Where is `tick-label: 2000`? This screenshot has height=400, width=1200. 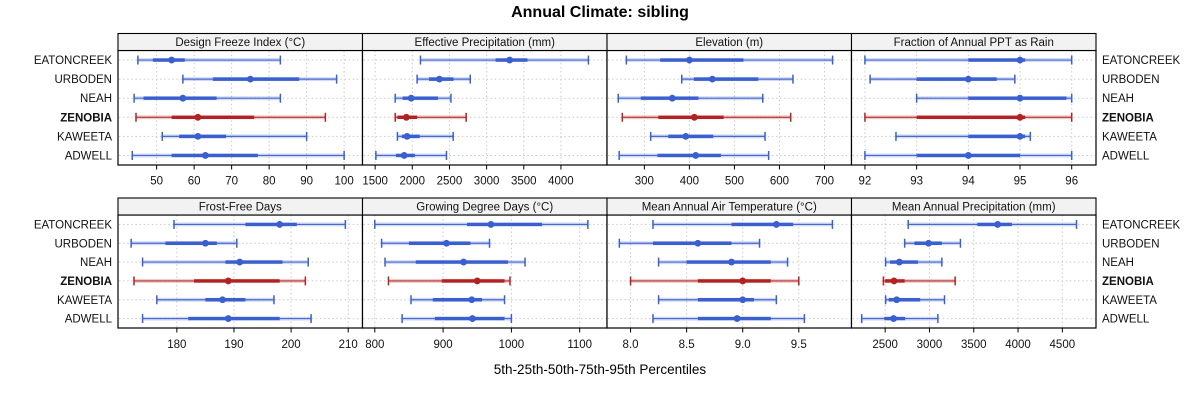
tick-label: 2000 is located at coordinates (412, 182).